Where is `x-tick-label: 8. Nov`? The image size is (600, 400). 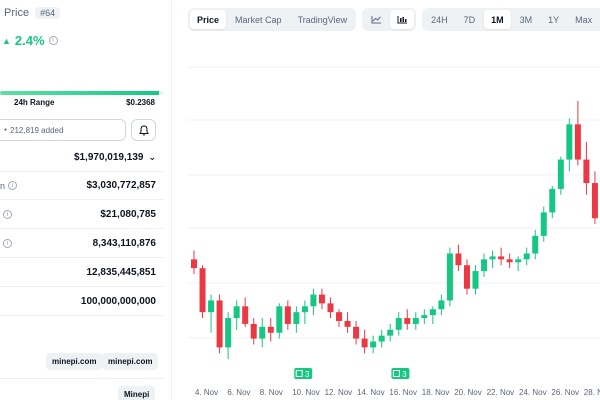 x-tick-label: 8. Nov is located at coordinates (271, 392).